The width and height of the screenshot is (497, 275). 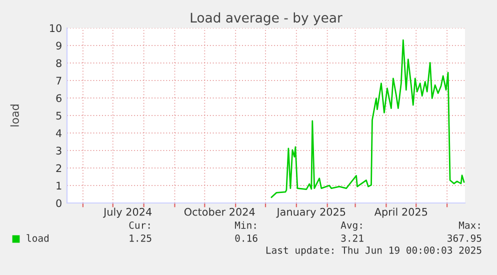 What do you see at coordinates (59, 98) in the screenshot?
I see `y-tick-label: 6` at bounding box center [59, 98].